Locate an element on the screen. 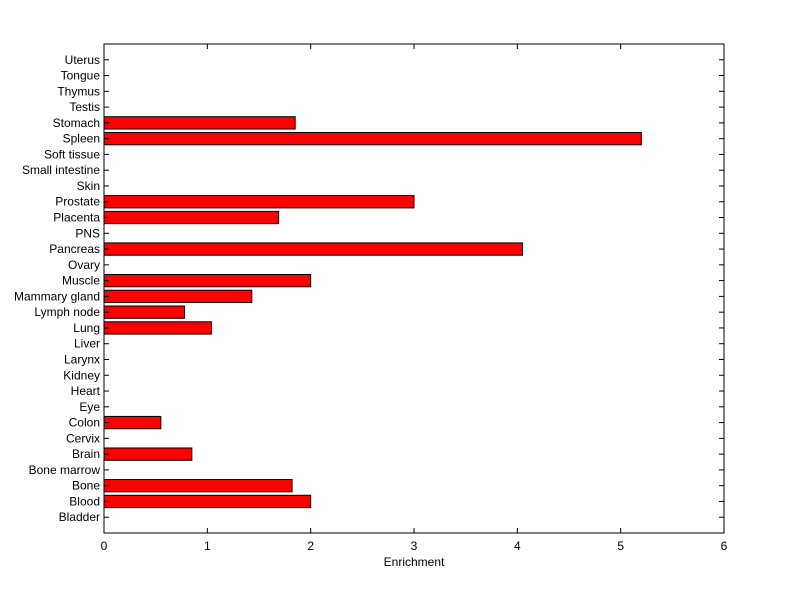 This screenshot has width=800, height=599. bar-colon is located at coordinates (132, 422).